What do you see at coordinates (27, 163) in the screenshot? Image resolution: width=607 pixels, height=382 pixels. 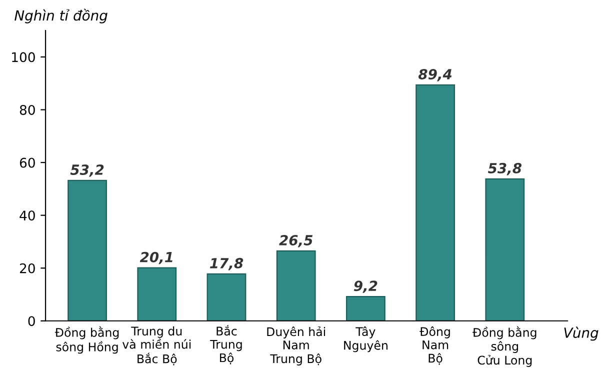 I see `y-tick-label: 60` at bounding box center [27, 163].